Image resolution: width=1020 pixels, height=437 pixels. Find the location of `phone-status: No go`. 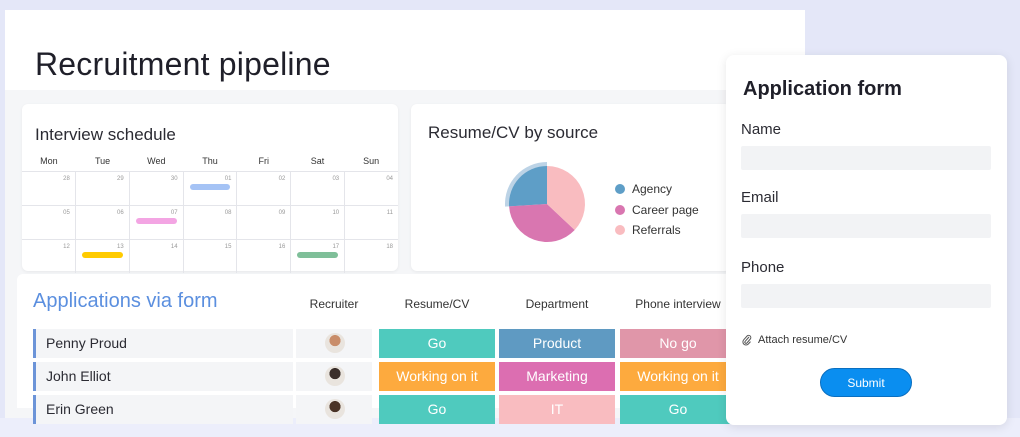

phone-status: No go is located at coordinates (678, 343).